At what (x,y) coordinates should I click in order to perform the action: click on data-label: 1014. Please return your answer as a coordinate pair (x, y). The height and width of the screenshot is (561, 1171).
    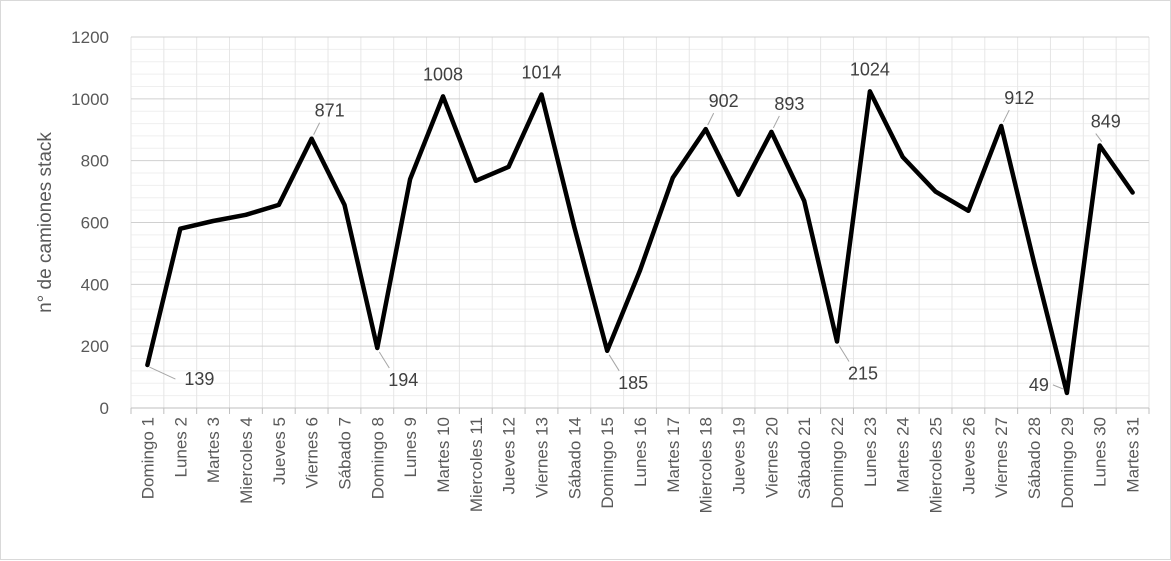
    Looking at the image, I should click on (541, 73).